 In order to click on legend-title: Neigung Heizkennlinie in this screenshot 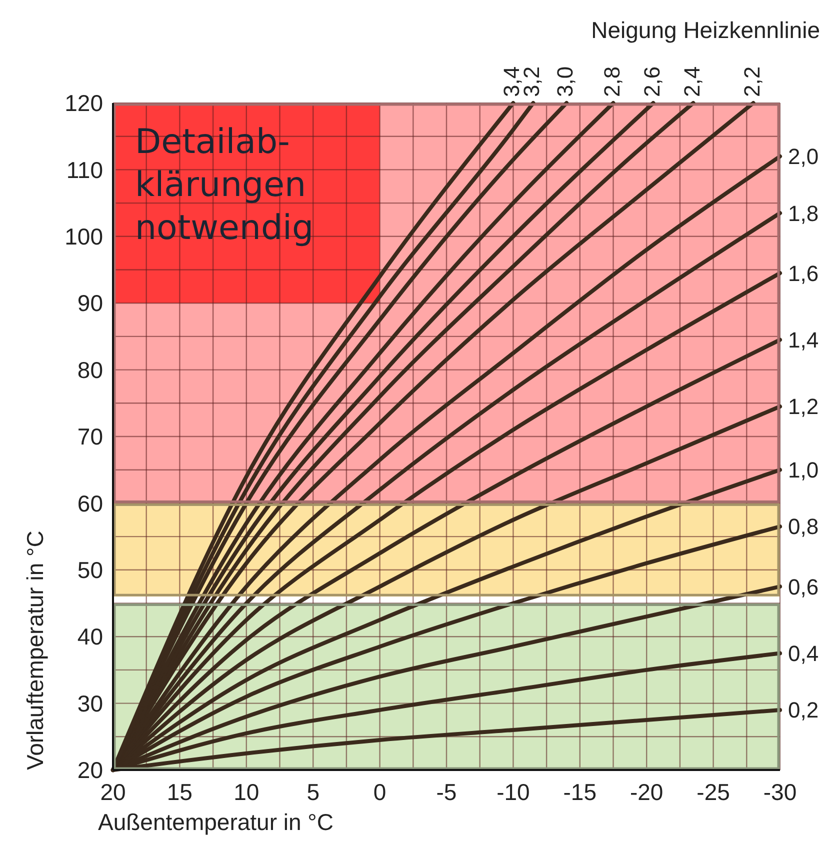, I will do `click(705, 30)`.